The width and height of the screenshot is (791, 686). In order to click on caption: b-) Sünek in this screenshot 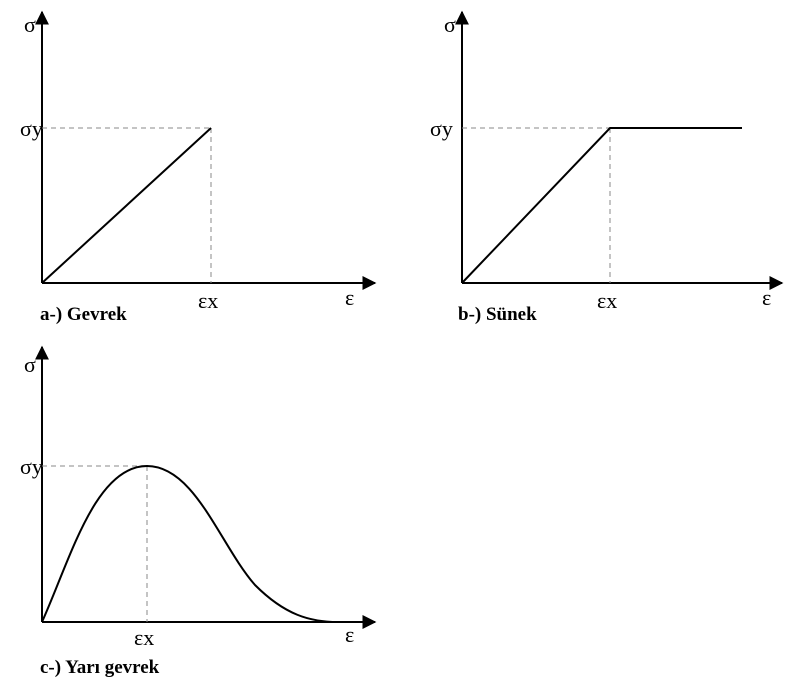, I will do `click(497, 314)`.